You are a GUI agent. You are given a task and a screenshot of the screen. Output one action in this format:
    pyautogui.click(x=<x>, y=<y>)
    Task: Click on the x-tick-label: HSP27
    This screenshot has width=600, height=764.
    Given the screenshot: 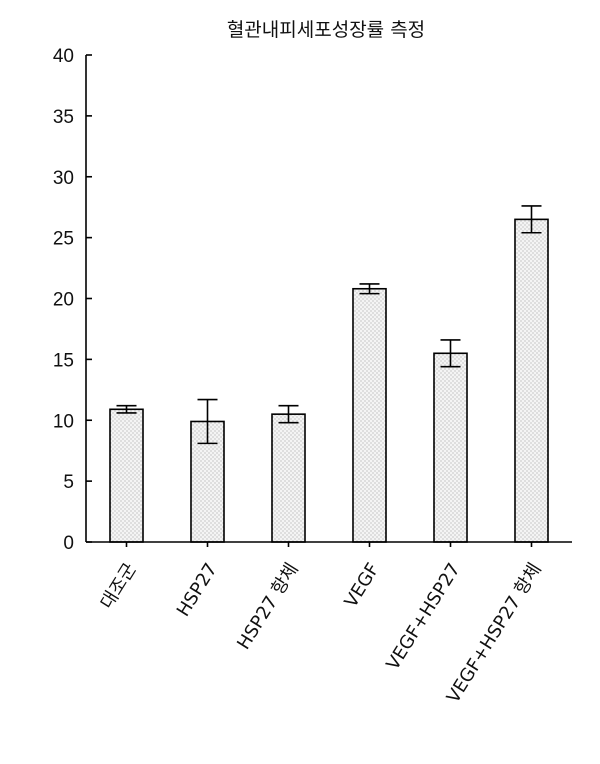 What is the action you would take?
    pyautogui.click(x=197, y=590)
    